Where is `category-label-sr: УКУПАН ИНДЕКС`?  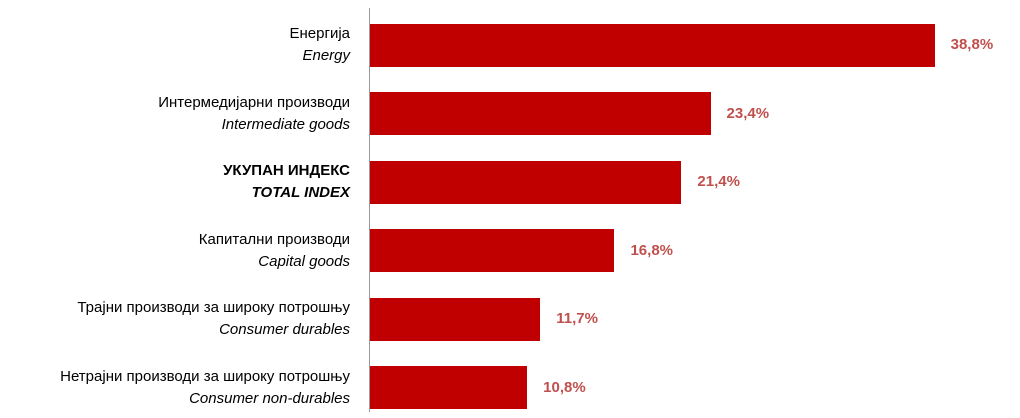
category-label-sr: УКУПАН ИНДЕКС is located at coordinates (286, 171).